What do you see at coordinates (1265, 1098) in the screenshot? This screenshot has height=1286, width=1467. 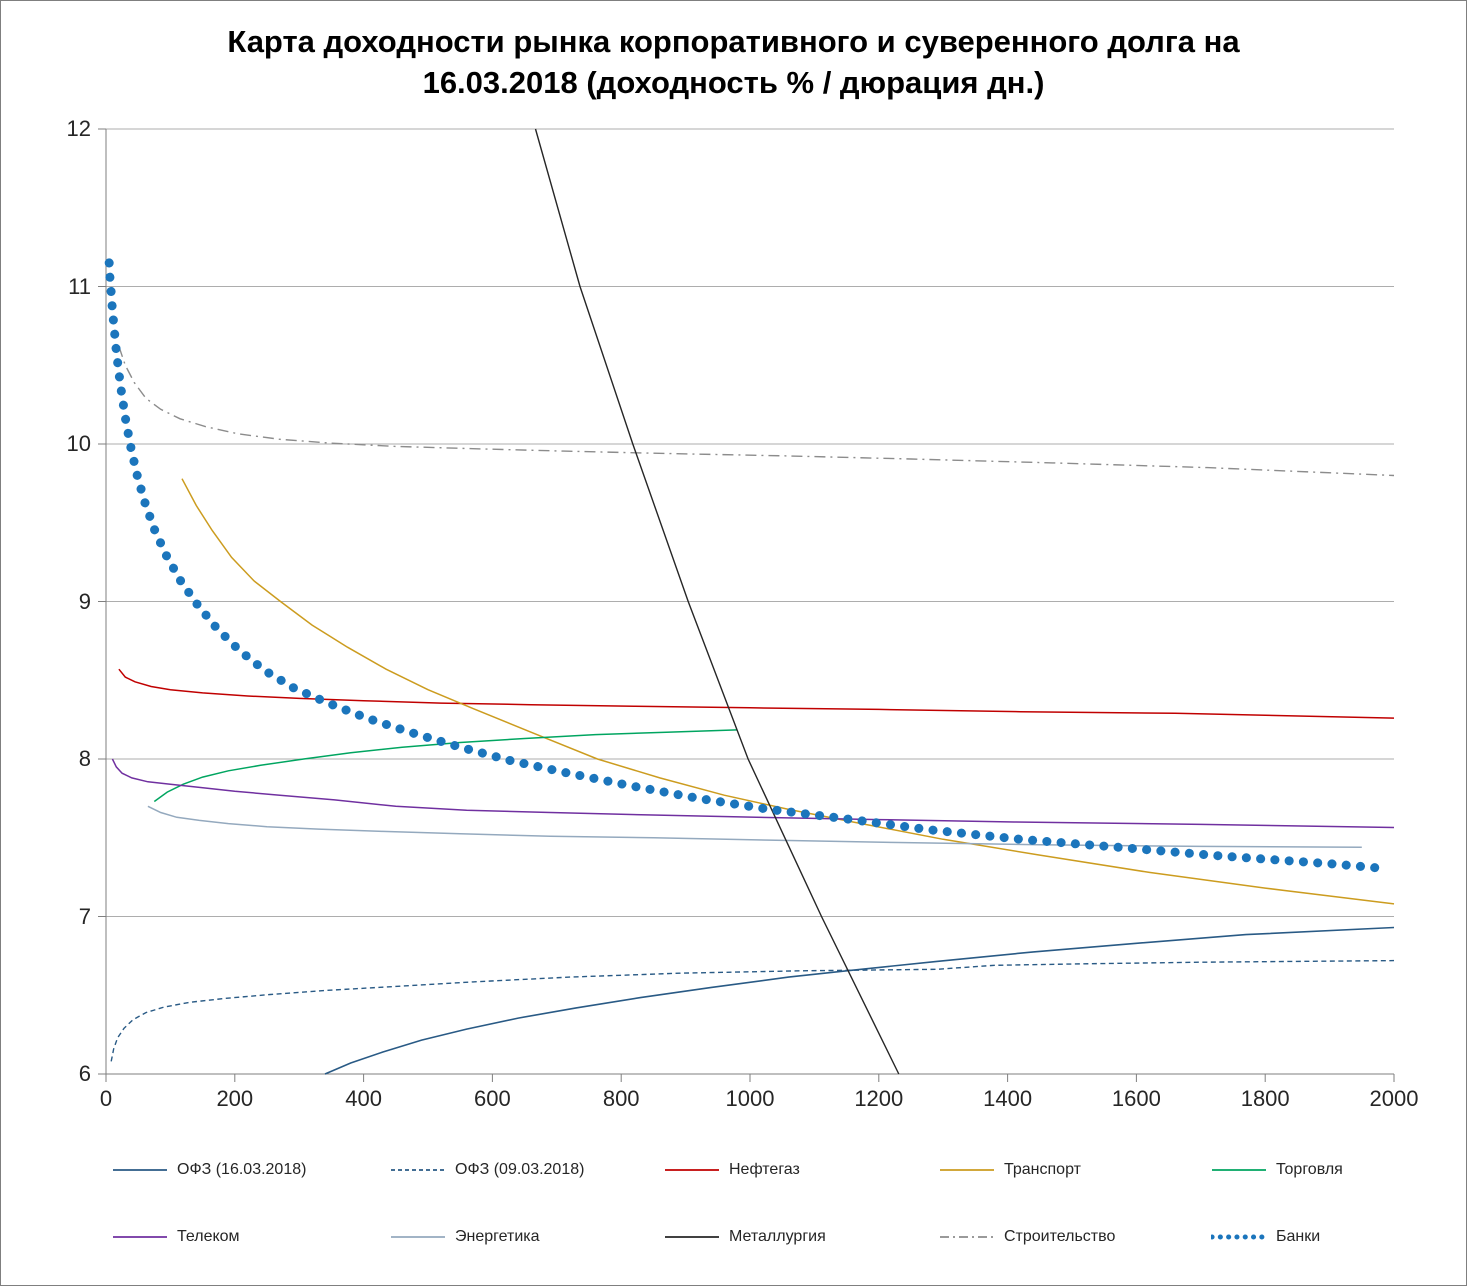 I see `x-tick-label-1800: 1800` at bounding box center [1265, 1098].